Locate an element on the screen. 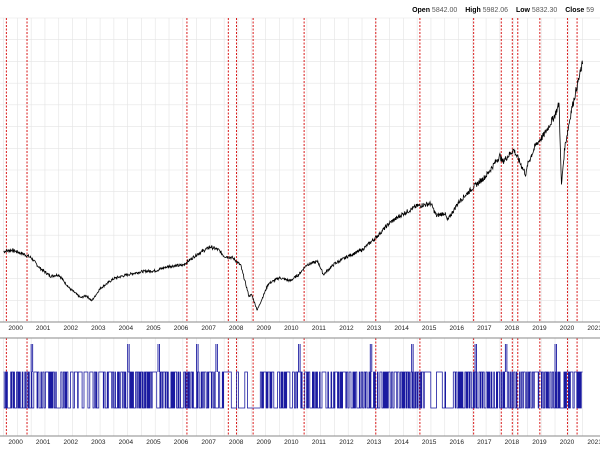  x-tick-label-bottom: 2021 is located at coordinates (593, 442).